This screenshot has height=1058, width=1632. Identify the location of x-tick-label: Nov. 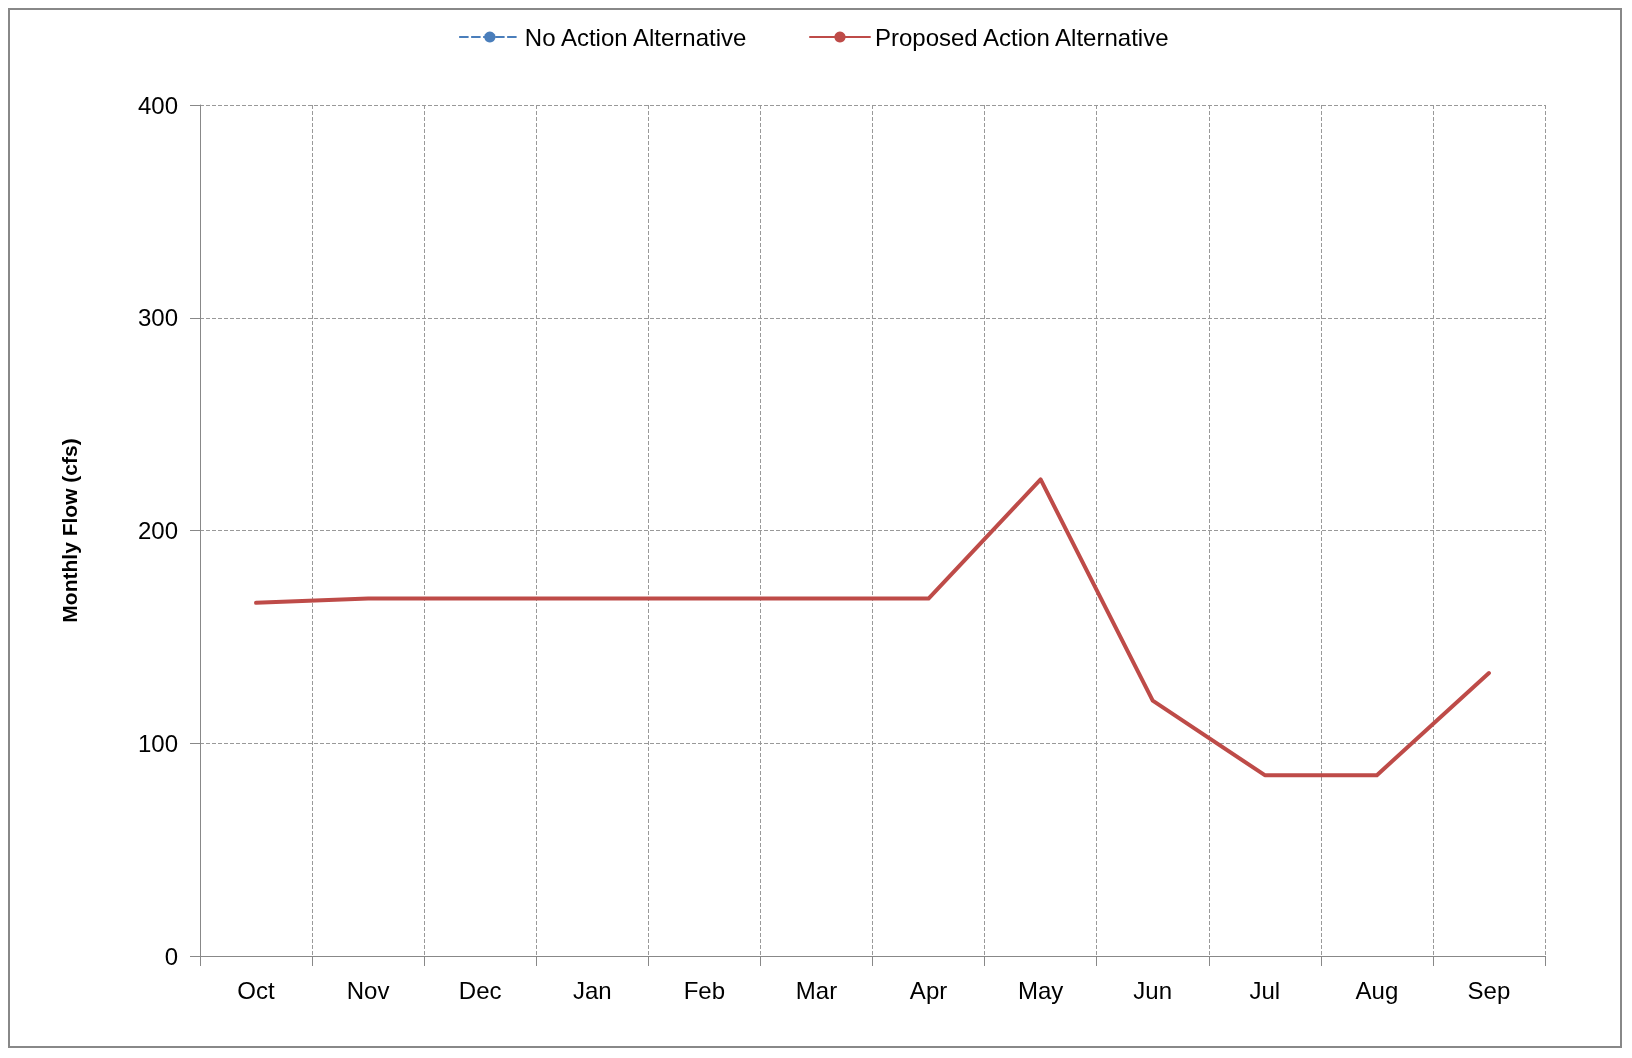
(368, 990).